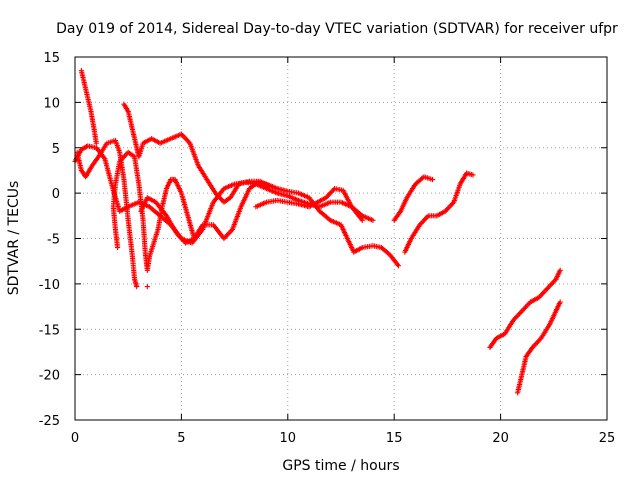 Image resolution: width=640 pixels, height=480 pixels. What do you see at coordinates (49, 421) in the screenshot?
I see `y-tick-label: -25` at bounding box center [49, 421].